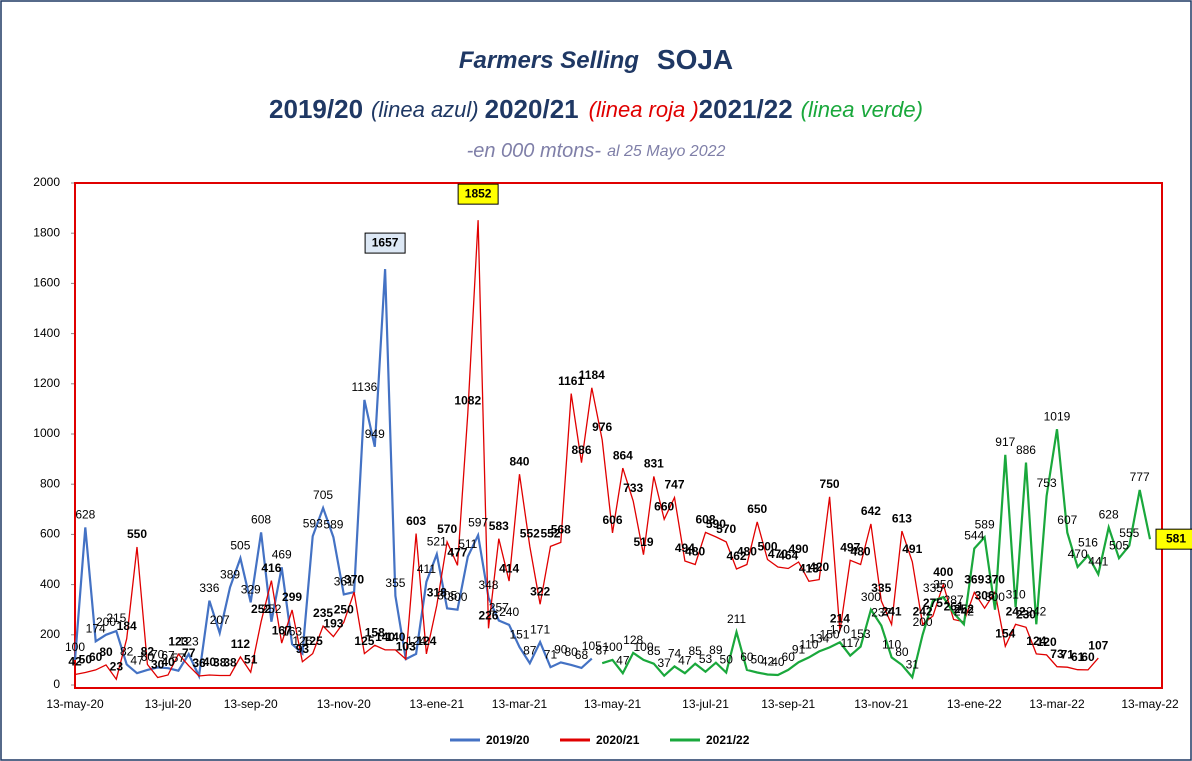  I want to click on data-label: 747, so click(675, 485).